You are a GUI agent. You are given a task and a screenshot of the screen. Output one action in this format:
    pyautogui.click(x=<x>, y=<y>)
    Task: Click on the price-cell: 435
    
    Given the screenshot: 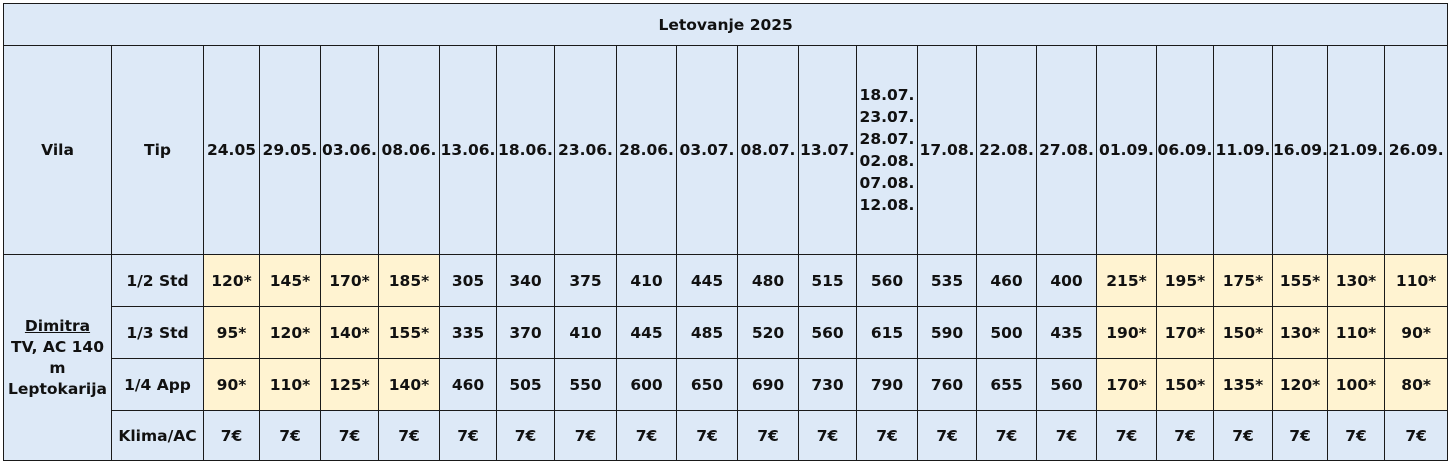 What is the action you would take?
    pyautogui.click(x=1066, y=332)
    